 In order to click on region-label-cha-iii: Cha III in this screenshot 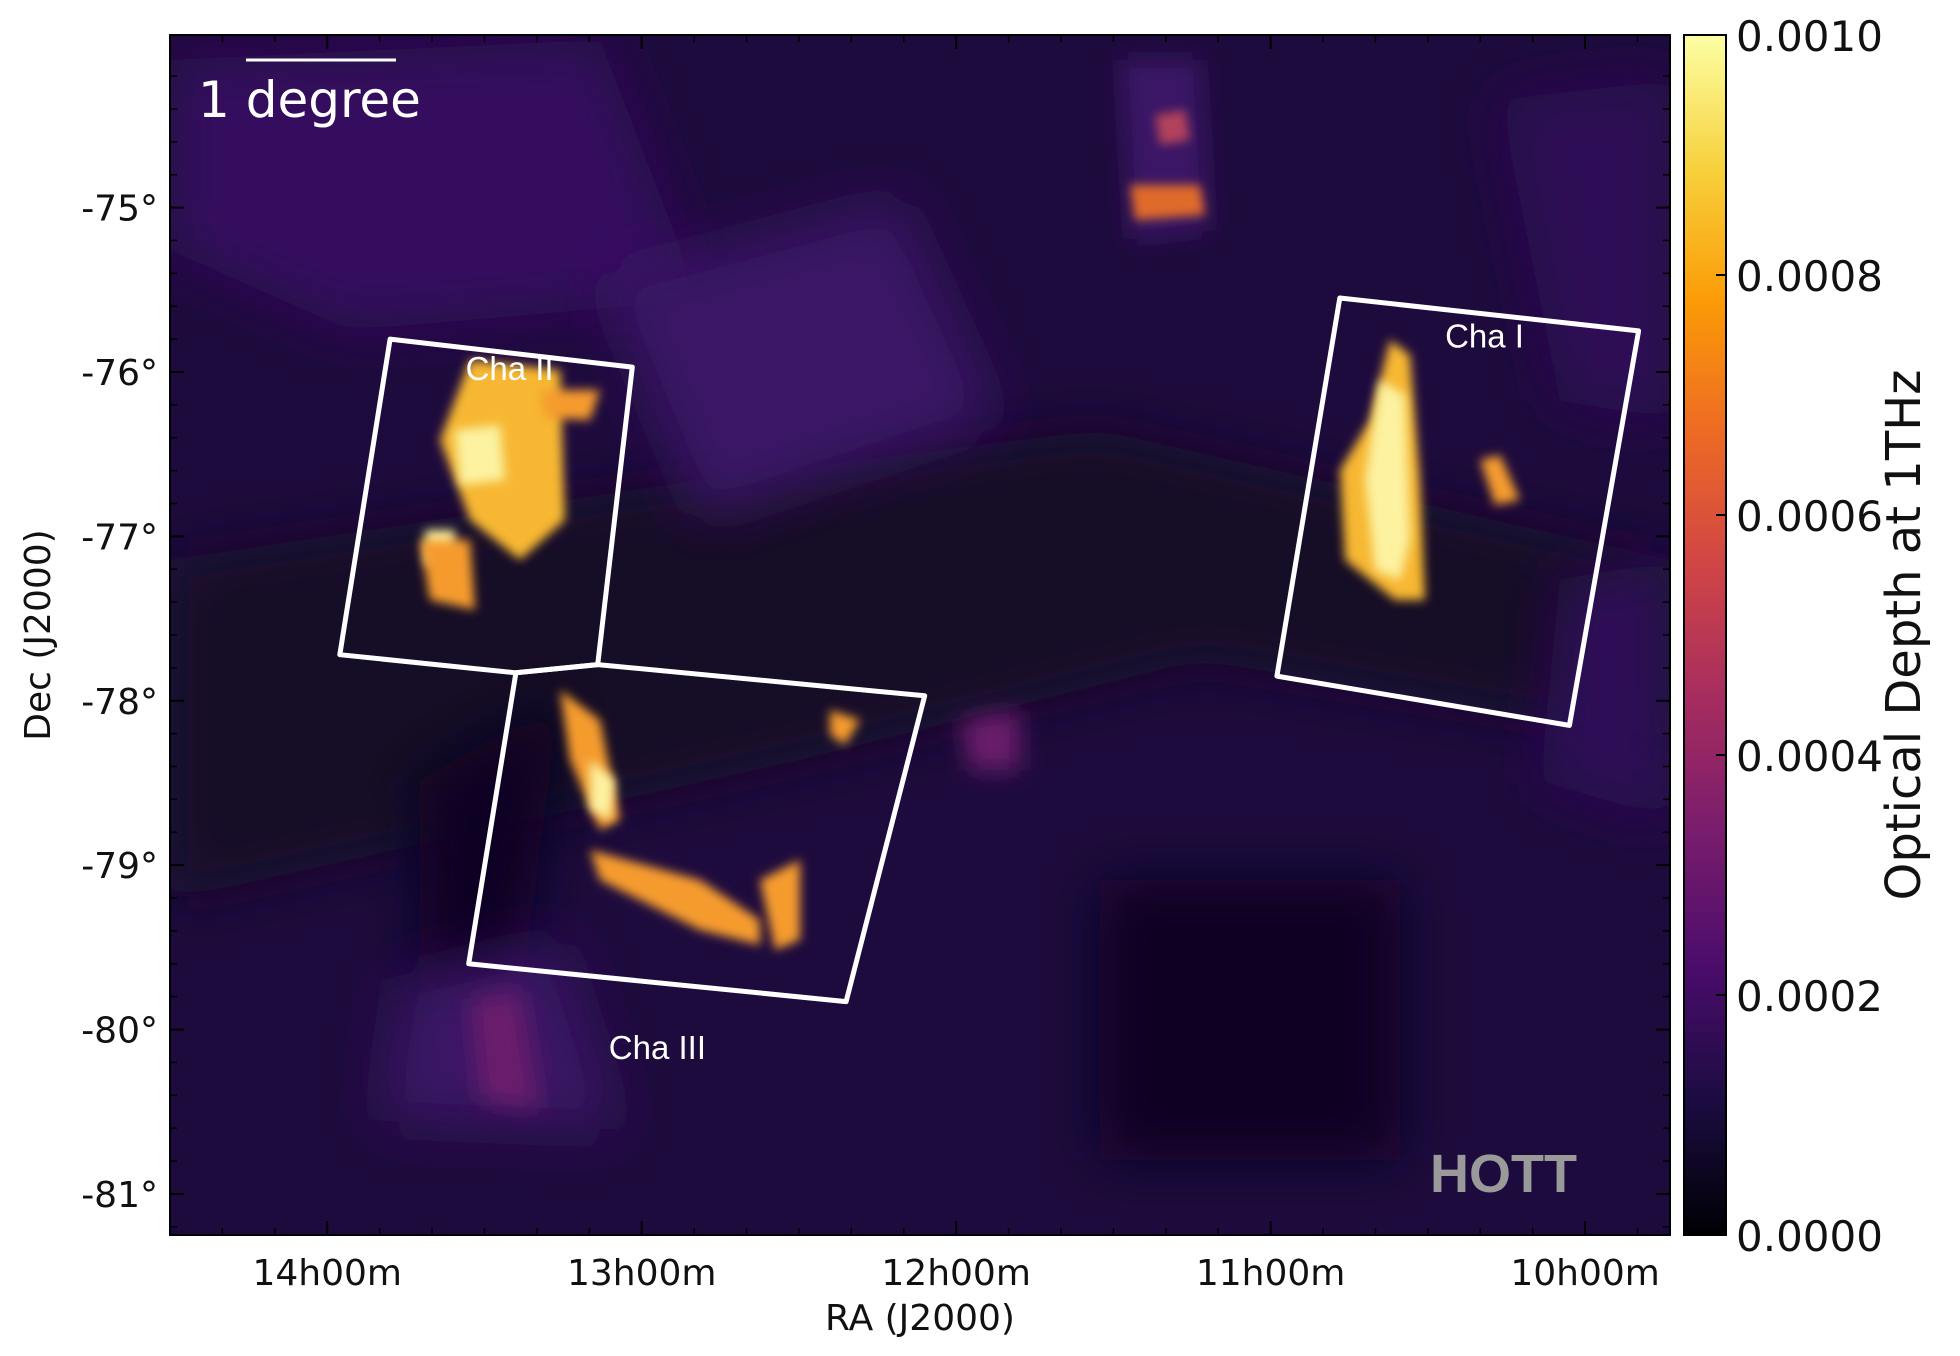, I will do `click(657, 1047)`.